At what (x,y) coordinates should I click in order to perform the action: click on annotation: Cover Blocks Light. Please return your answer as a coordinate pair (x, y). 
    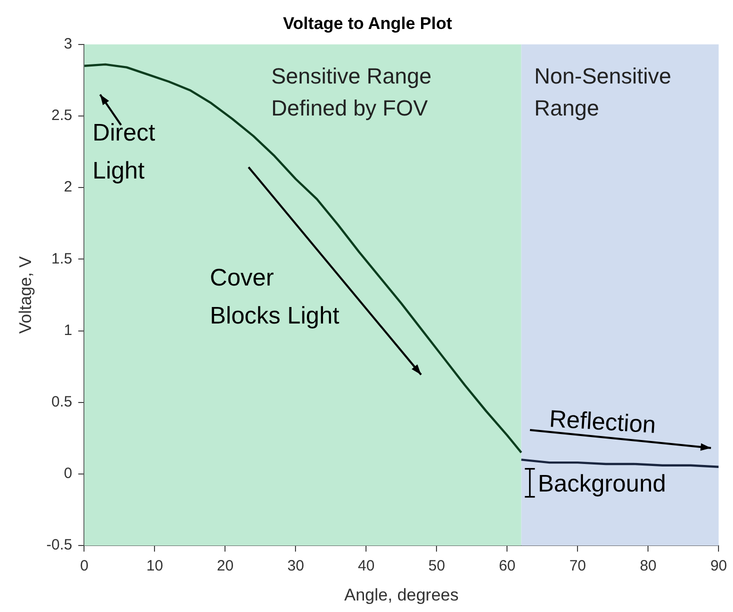
    Looking at the image, I should click on (275, 297).